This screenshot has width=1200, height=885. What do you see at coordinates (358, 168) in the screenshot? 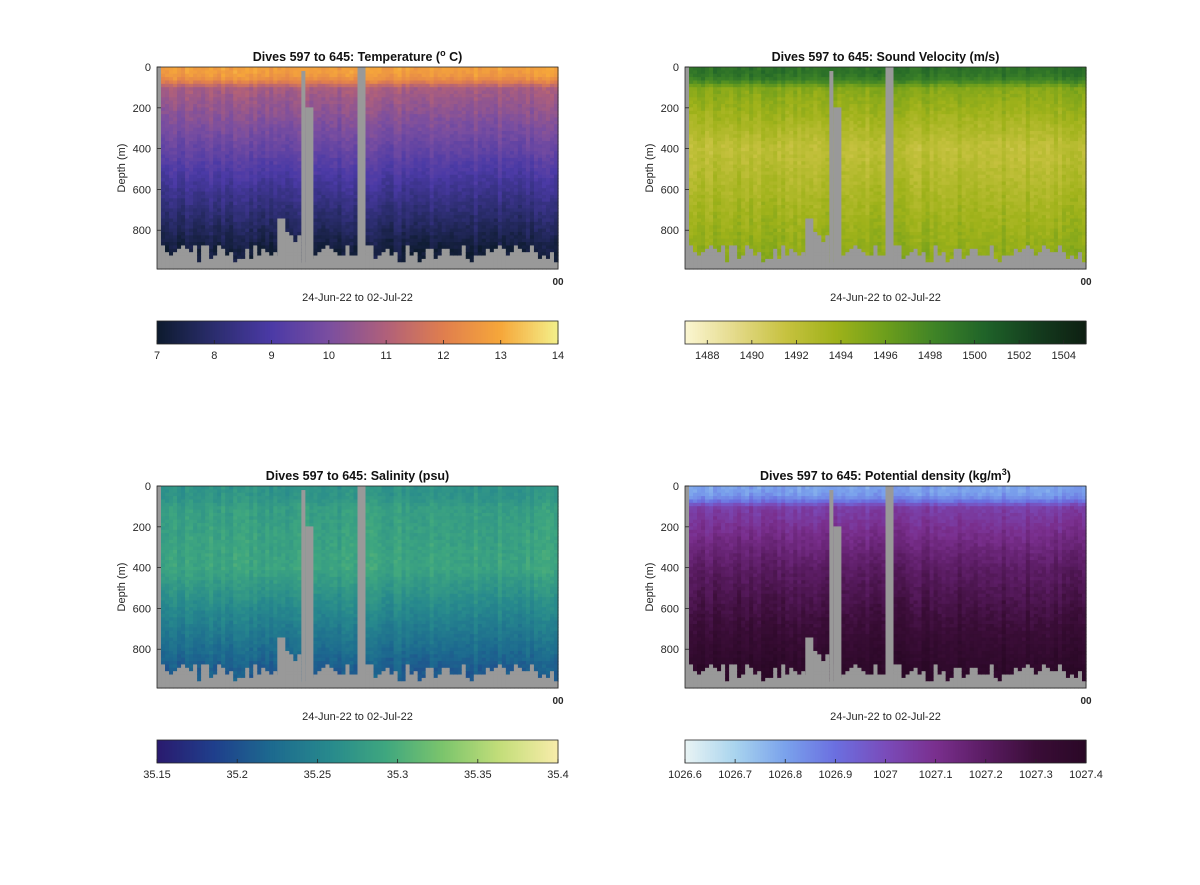
I see `heatmap-cells` at bounding box center [358, 168].